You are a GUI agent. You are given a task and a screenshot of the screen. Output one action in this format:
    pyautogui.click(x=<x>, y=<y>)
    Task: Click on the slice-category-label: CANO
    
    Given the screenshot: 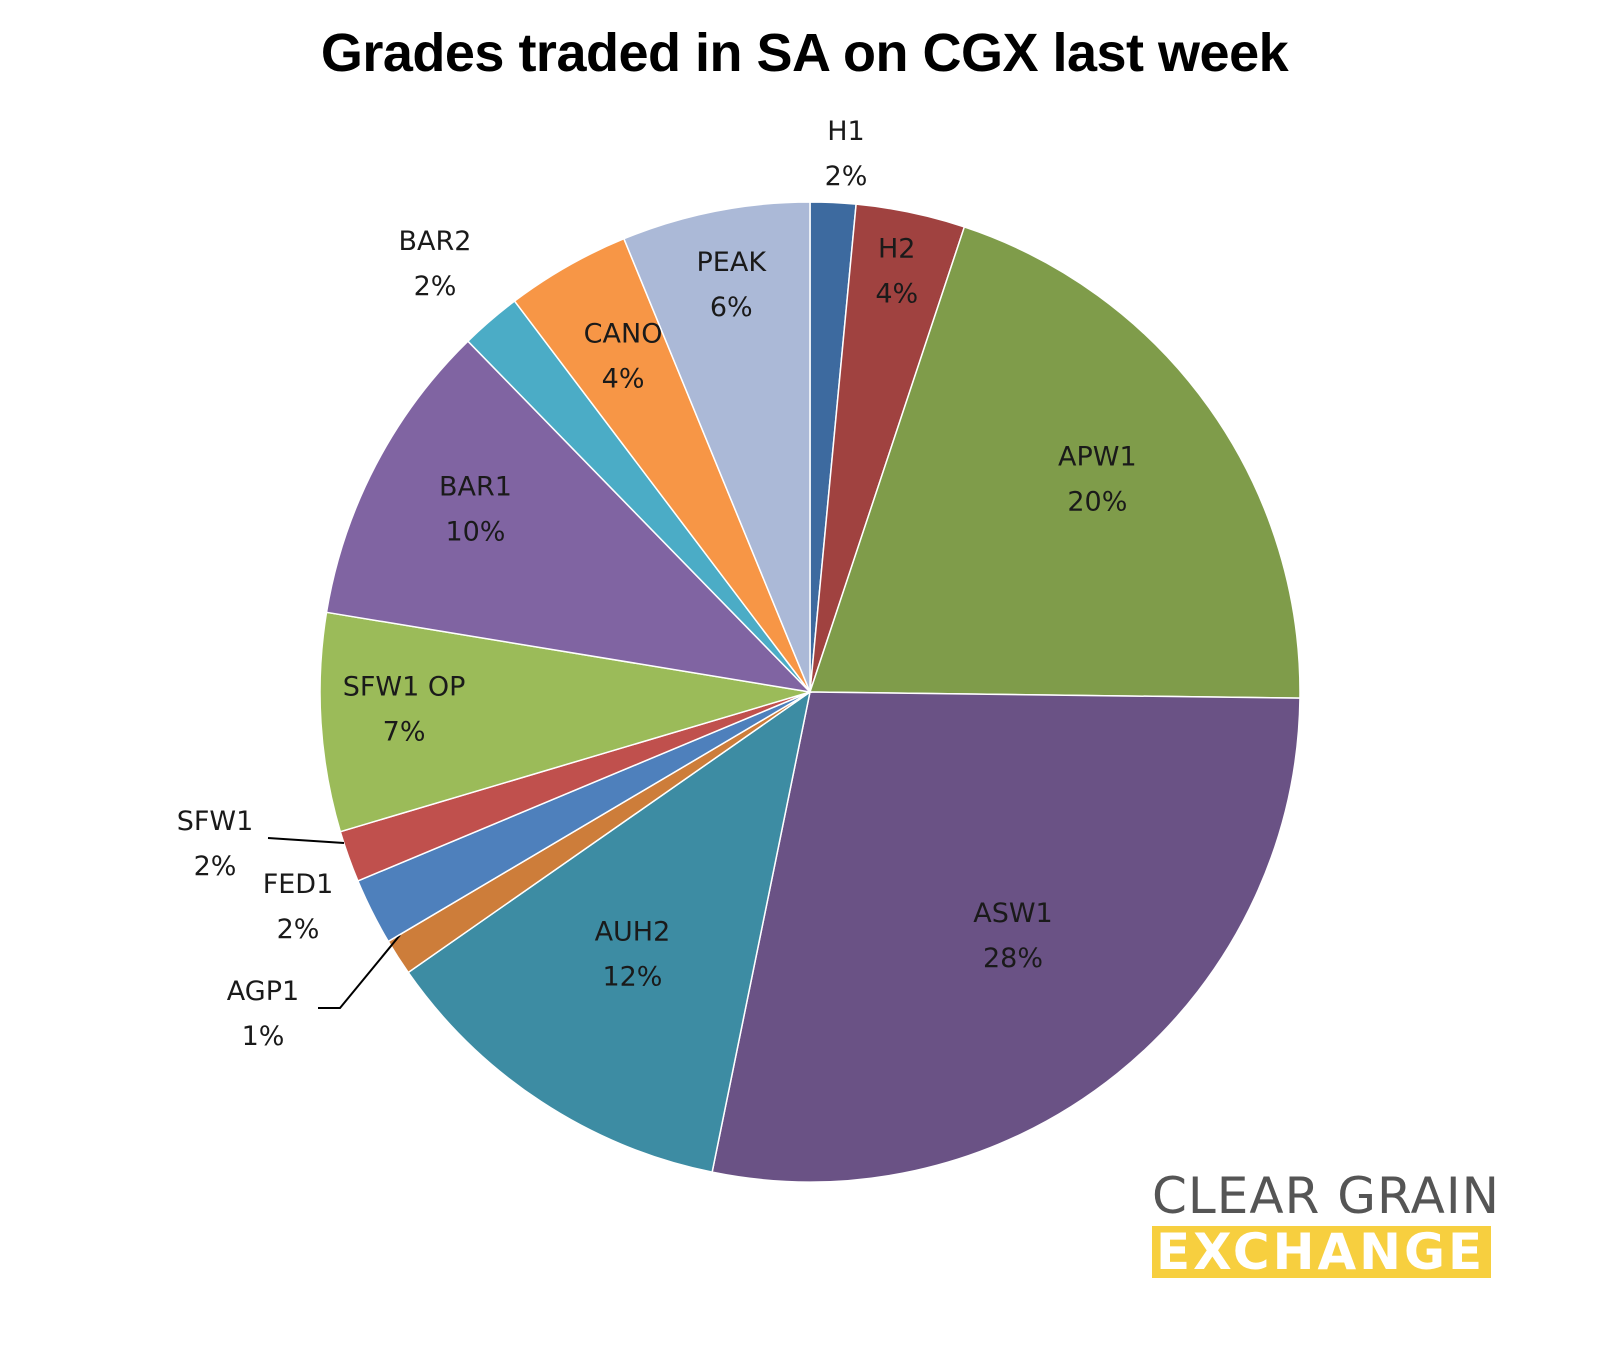 What is the action you would take?
    pyautogui.click(x=623, y=333)
    